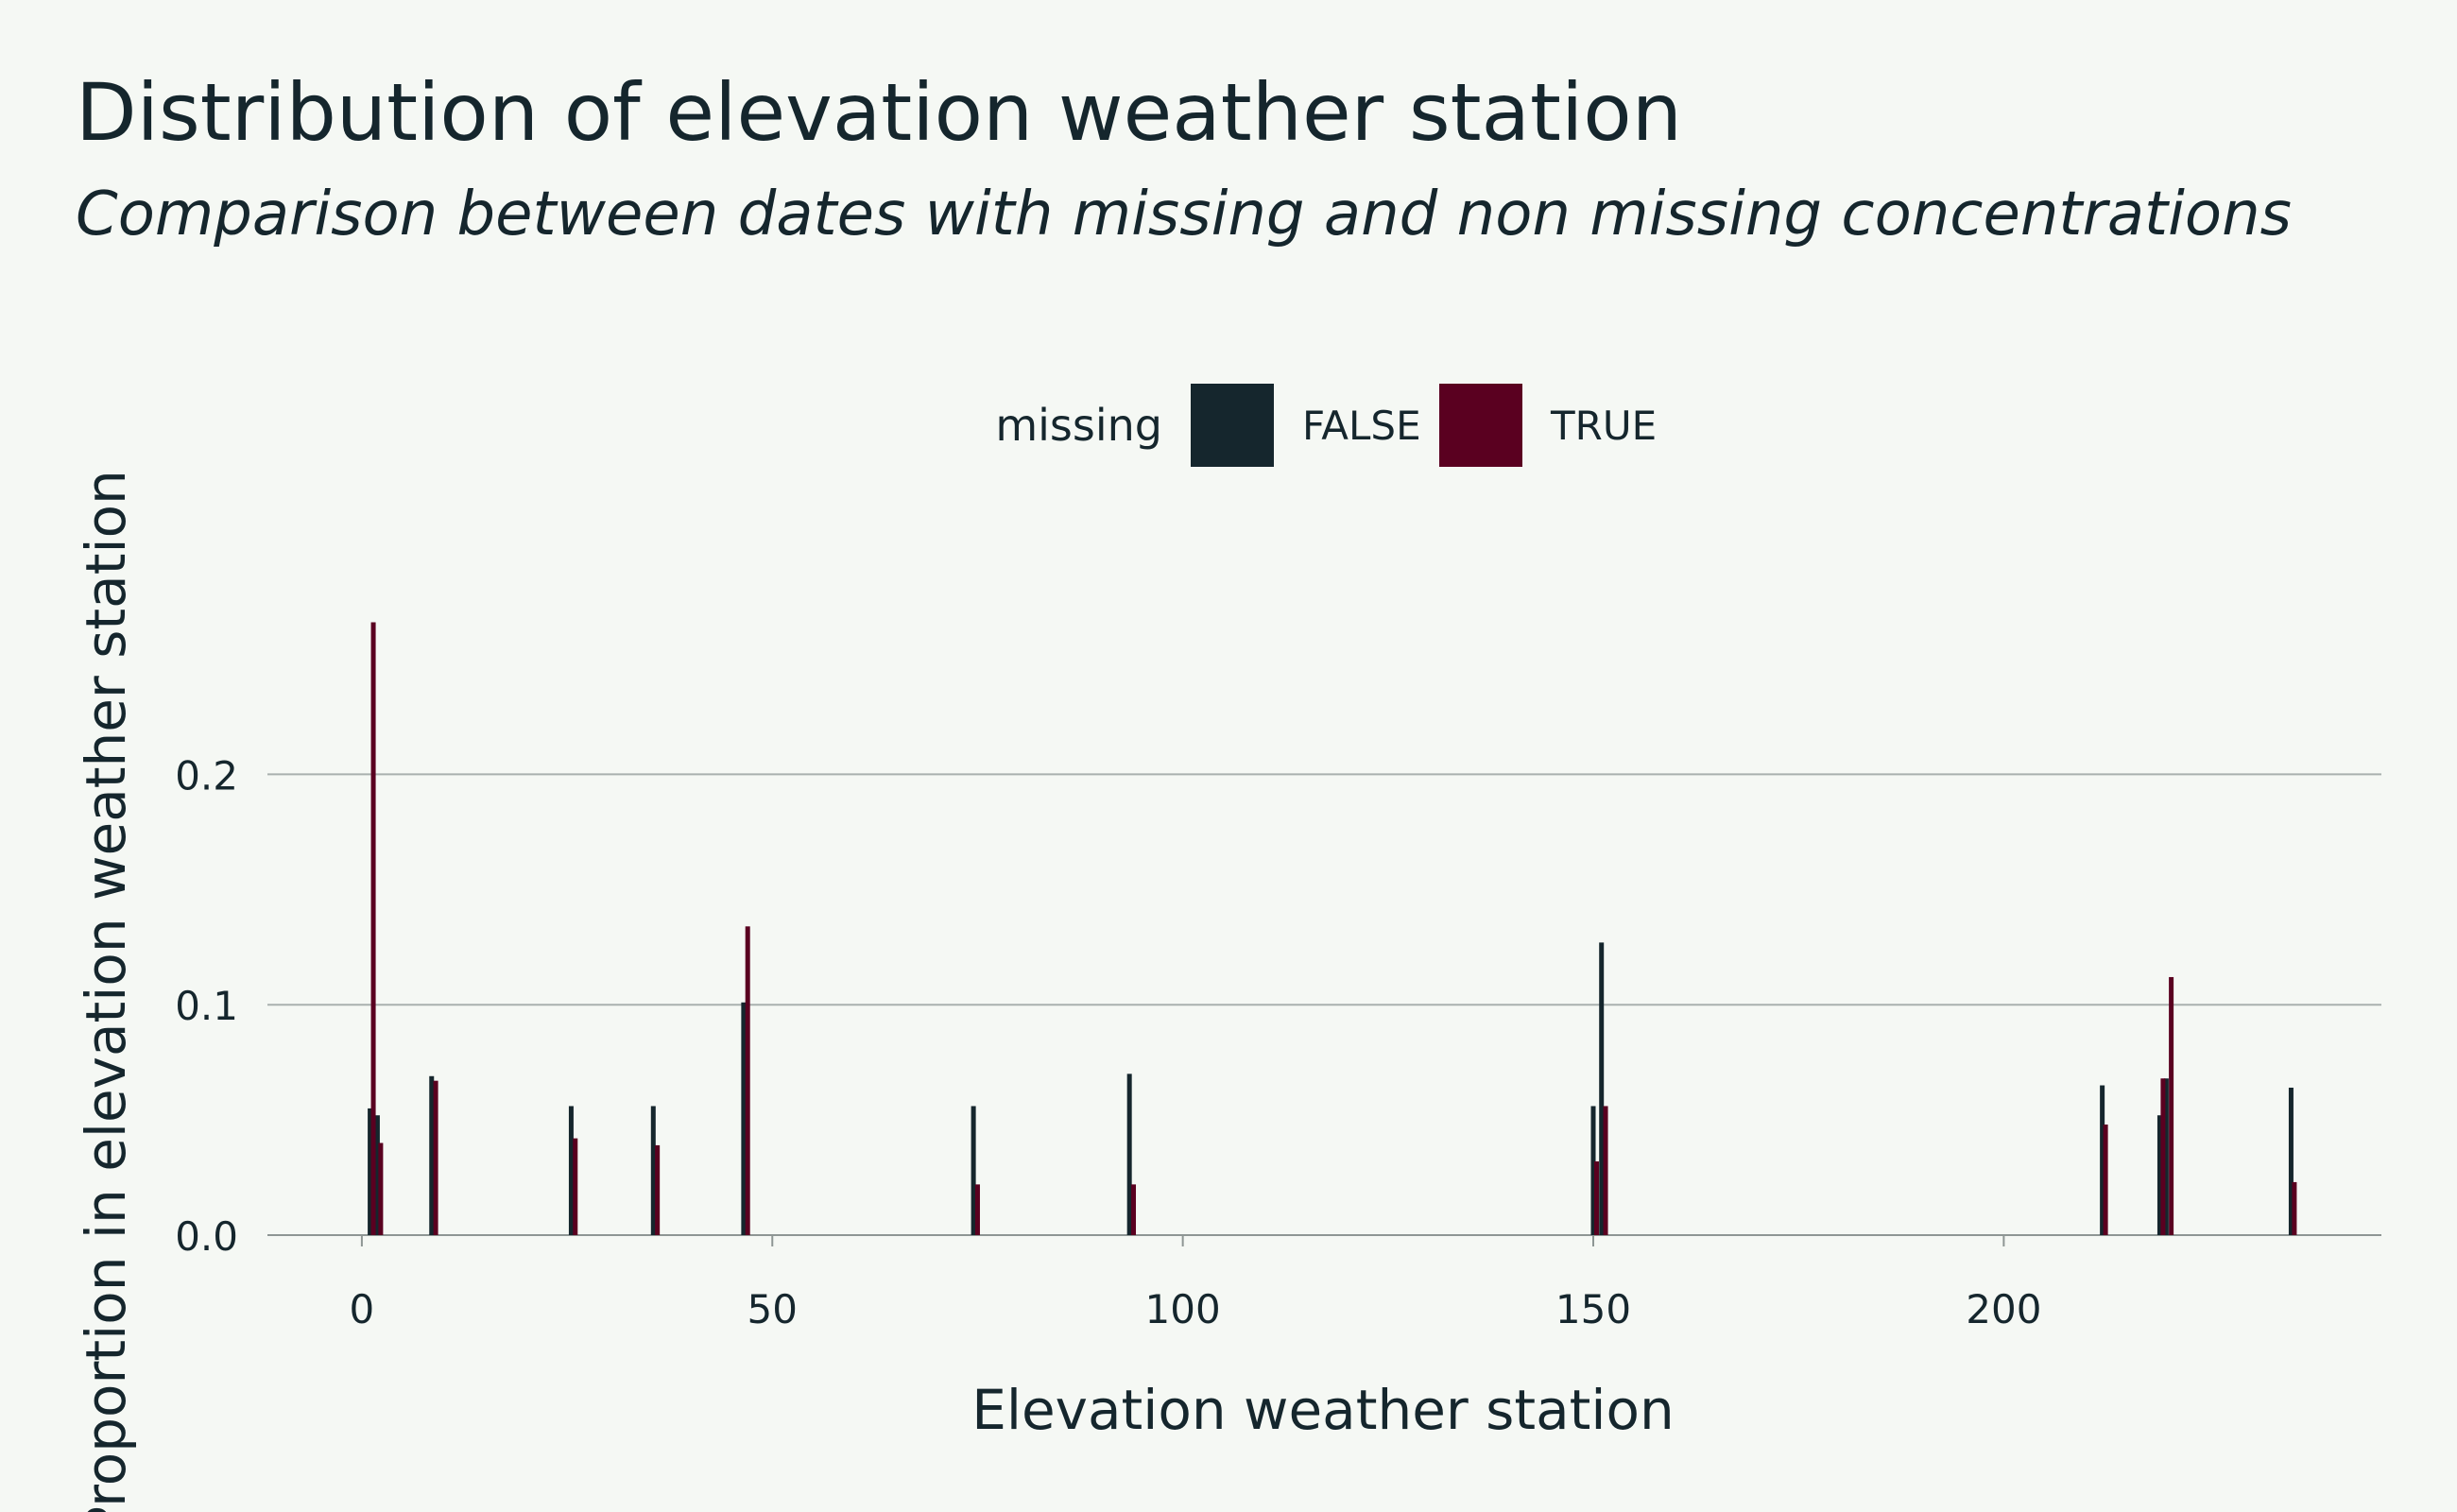 The width and height of the screenshot is (2457, 1512). Describe the element at coordinates (1183, 1309) in the screenshot. I see `x-tick-label: 100` at that location.